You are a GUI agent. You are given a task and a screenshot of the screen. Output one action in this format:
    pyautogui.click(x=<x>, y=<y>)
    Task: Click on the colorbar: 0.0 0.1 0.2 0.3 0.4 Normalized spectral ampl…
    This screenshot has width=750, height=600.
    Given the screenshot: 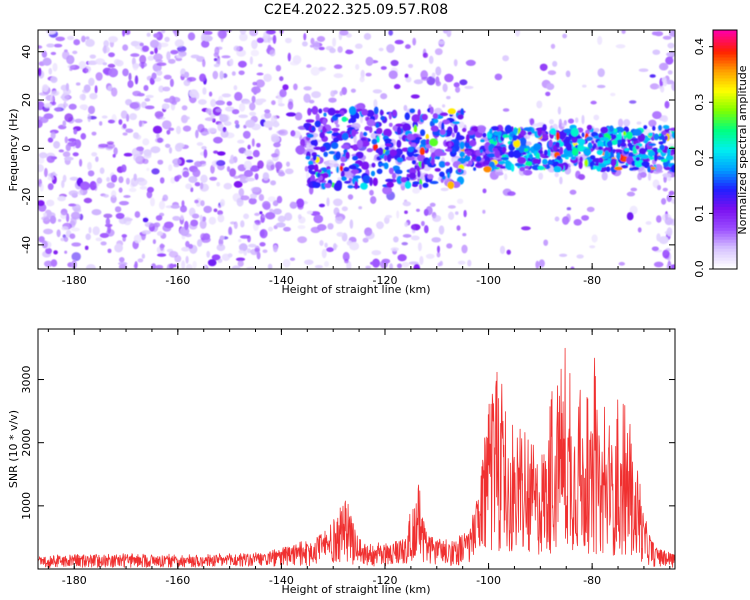 What is the action you would take?
    pyautogui.click(x=721, y=153)
    